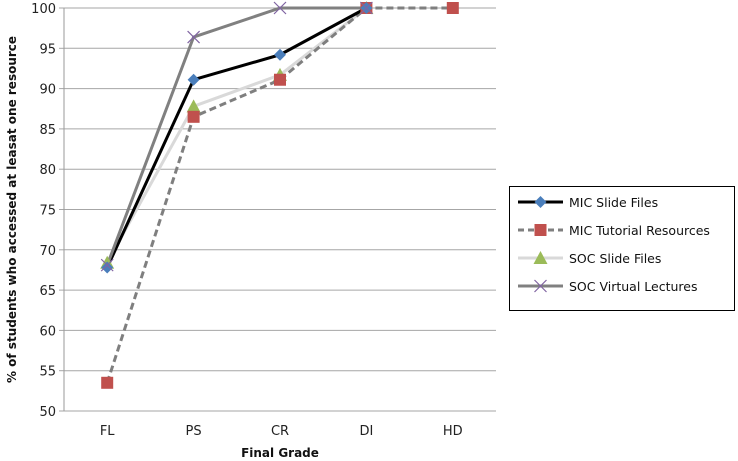  What do you see at coordinates (366, 431) in the screenshot?
I see `x-tick-label: DI` at bounding box center [366, 431].